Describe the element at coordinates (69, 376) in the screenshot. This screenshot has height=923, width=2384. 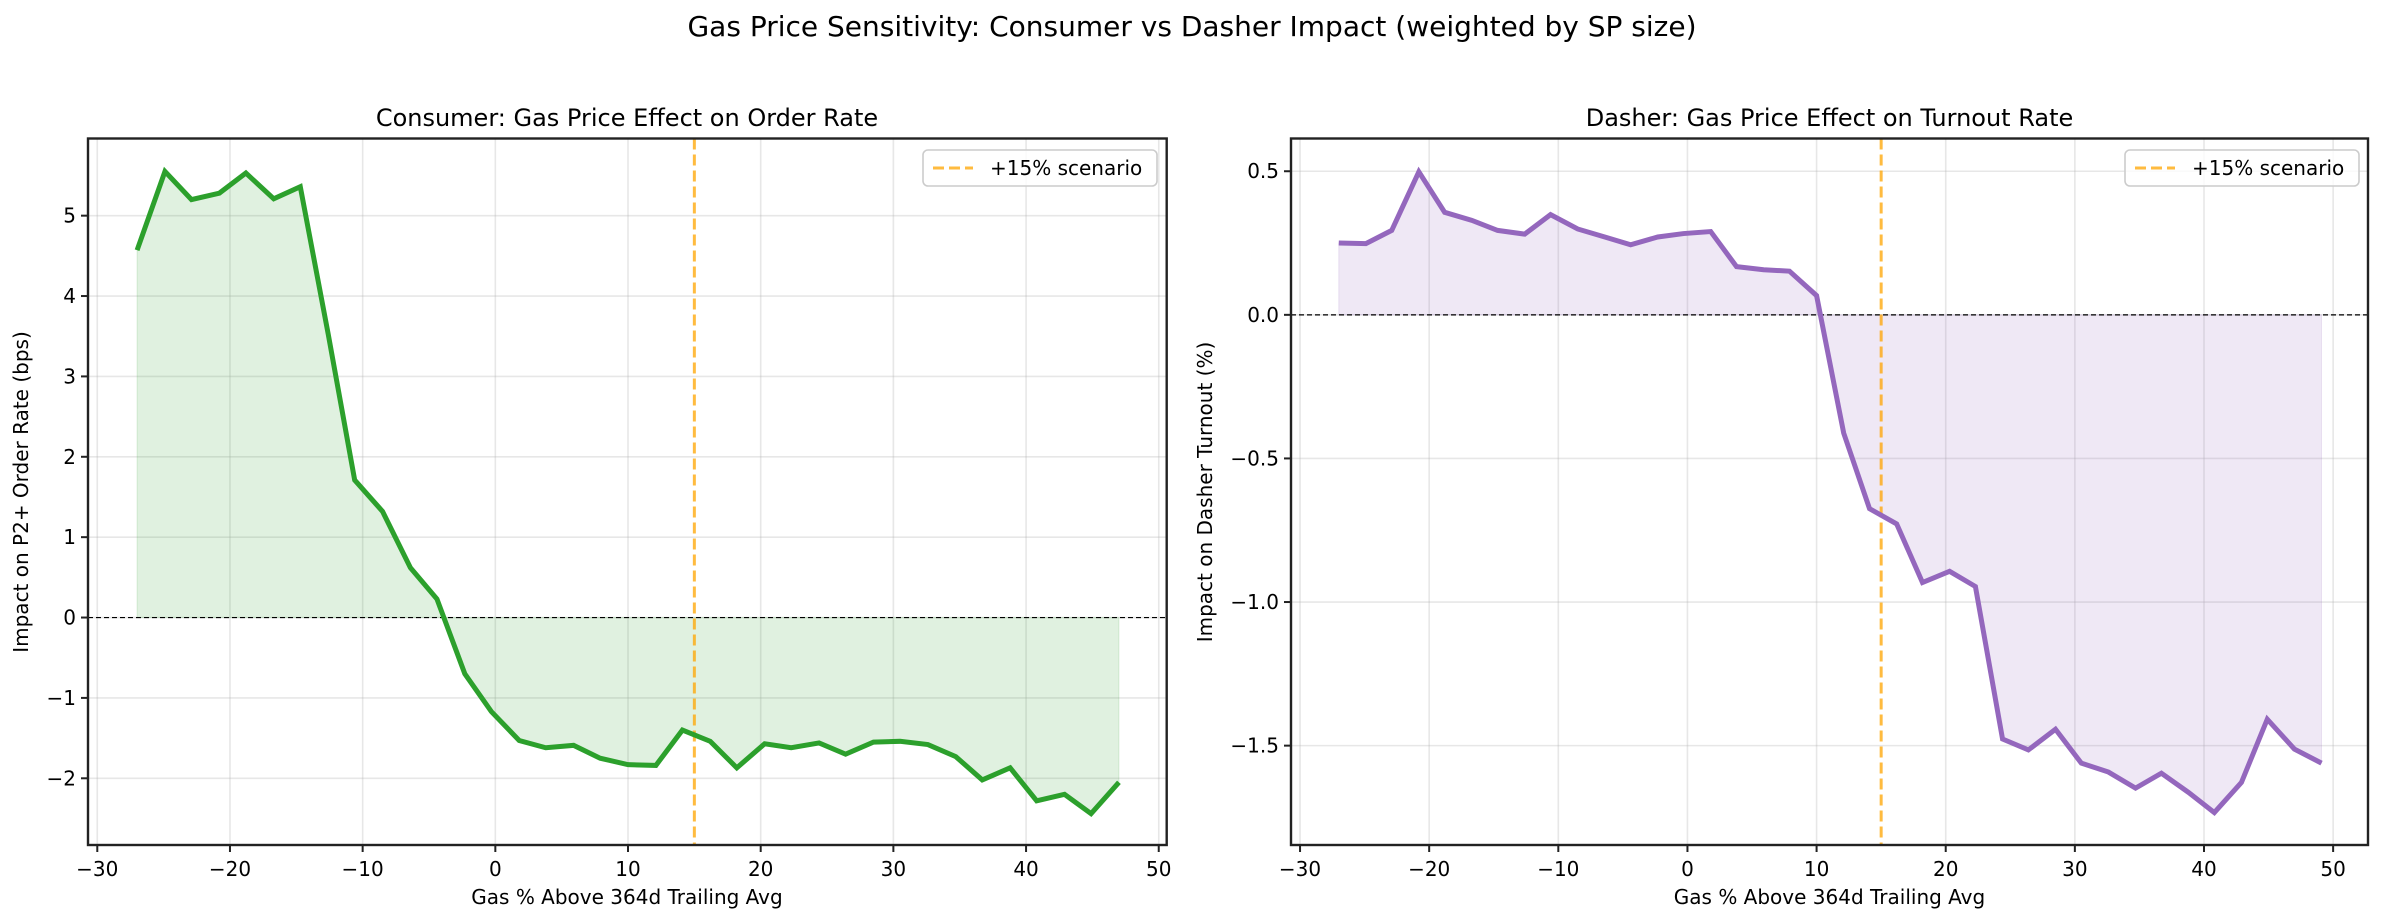
I see `consumer-y-tick-label: 3` at that location.